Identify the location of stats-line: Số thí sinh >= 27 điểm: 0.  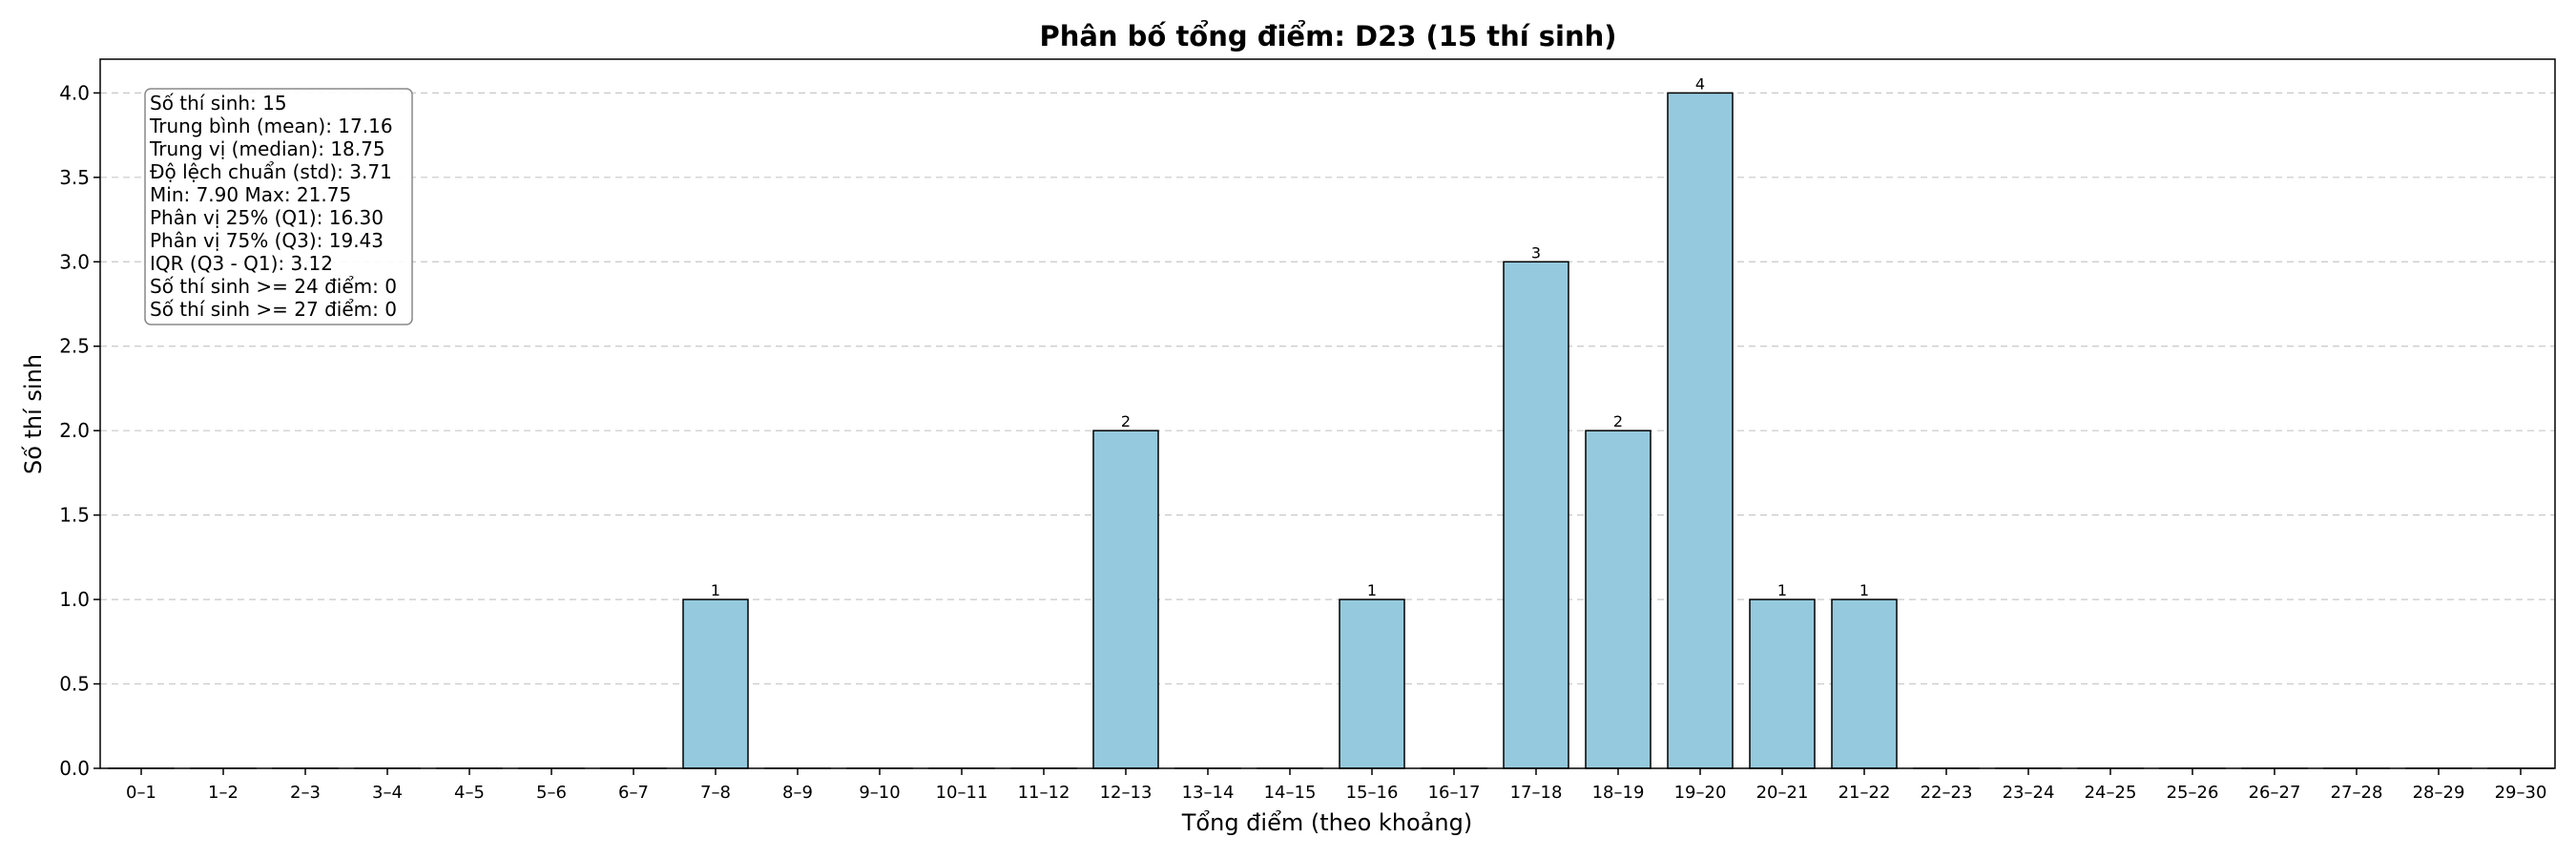
(273, 309).